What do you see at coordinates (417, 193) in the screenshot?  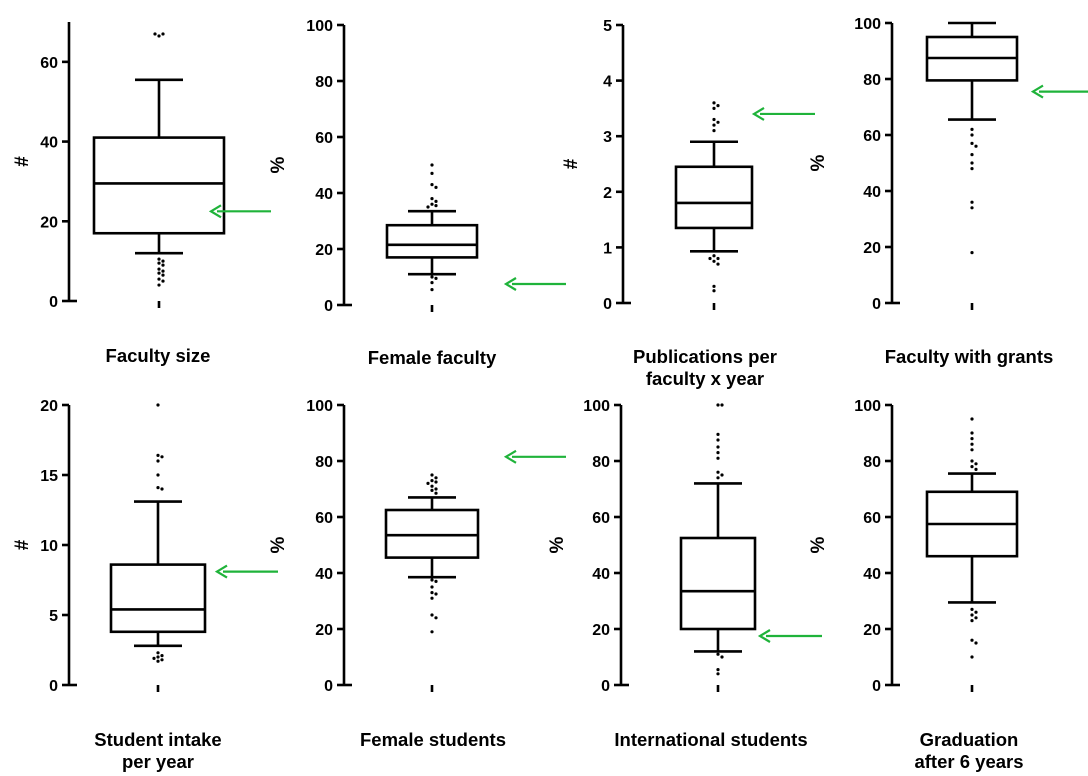 I see `chart-panel-2: 0 20 40 60 80 100% Female faculty` at bounding box center [417, 193].